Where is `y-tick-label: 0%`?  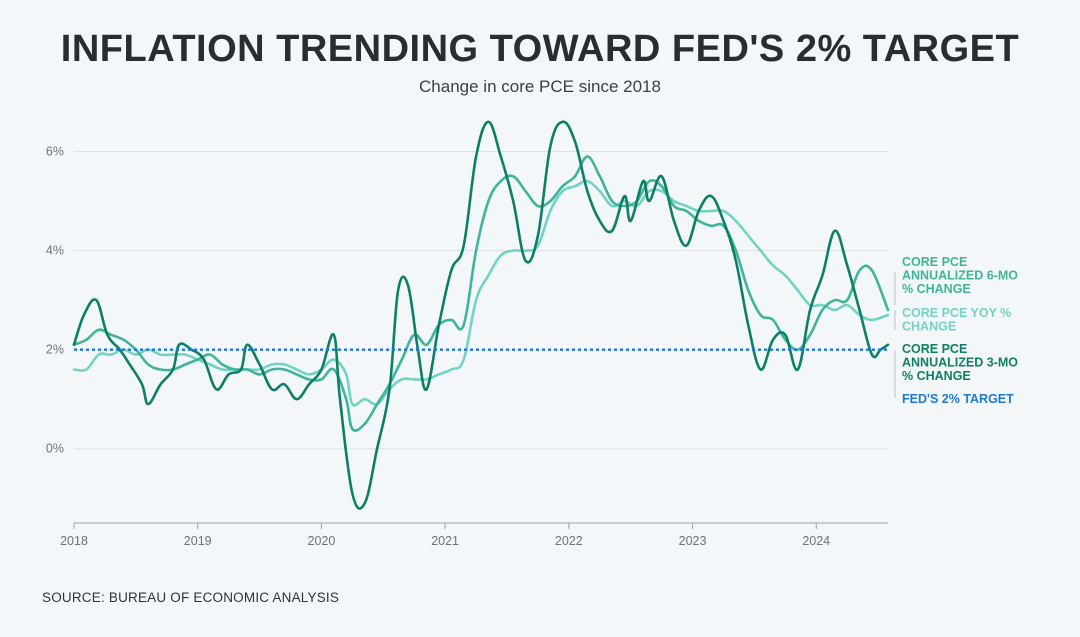 y-tick-label: 0% is located at coordinates (55, 449).